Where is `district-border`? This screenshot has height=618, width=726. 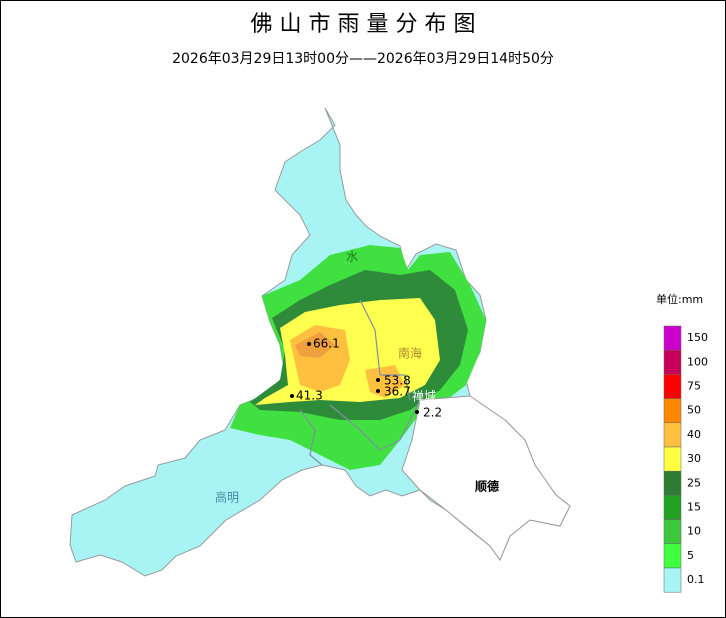 district-border is located at coordinates (360, 382).